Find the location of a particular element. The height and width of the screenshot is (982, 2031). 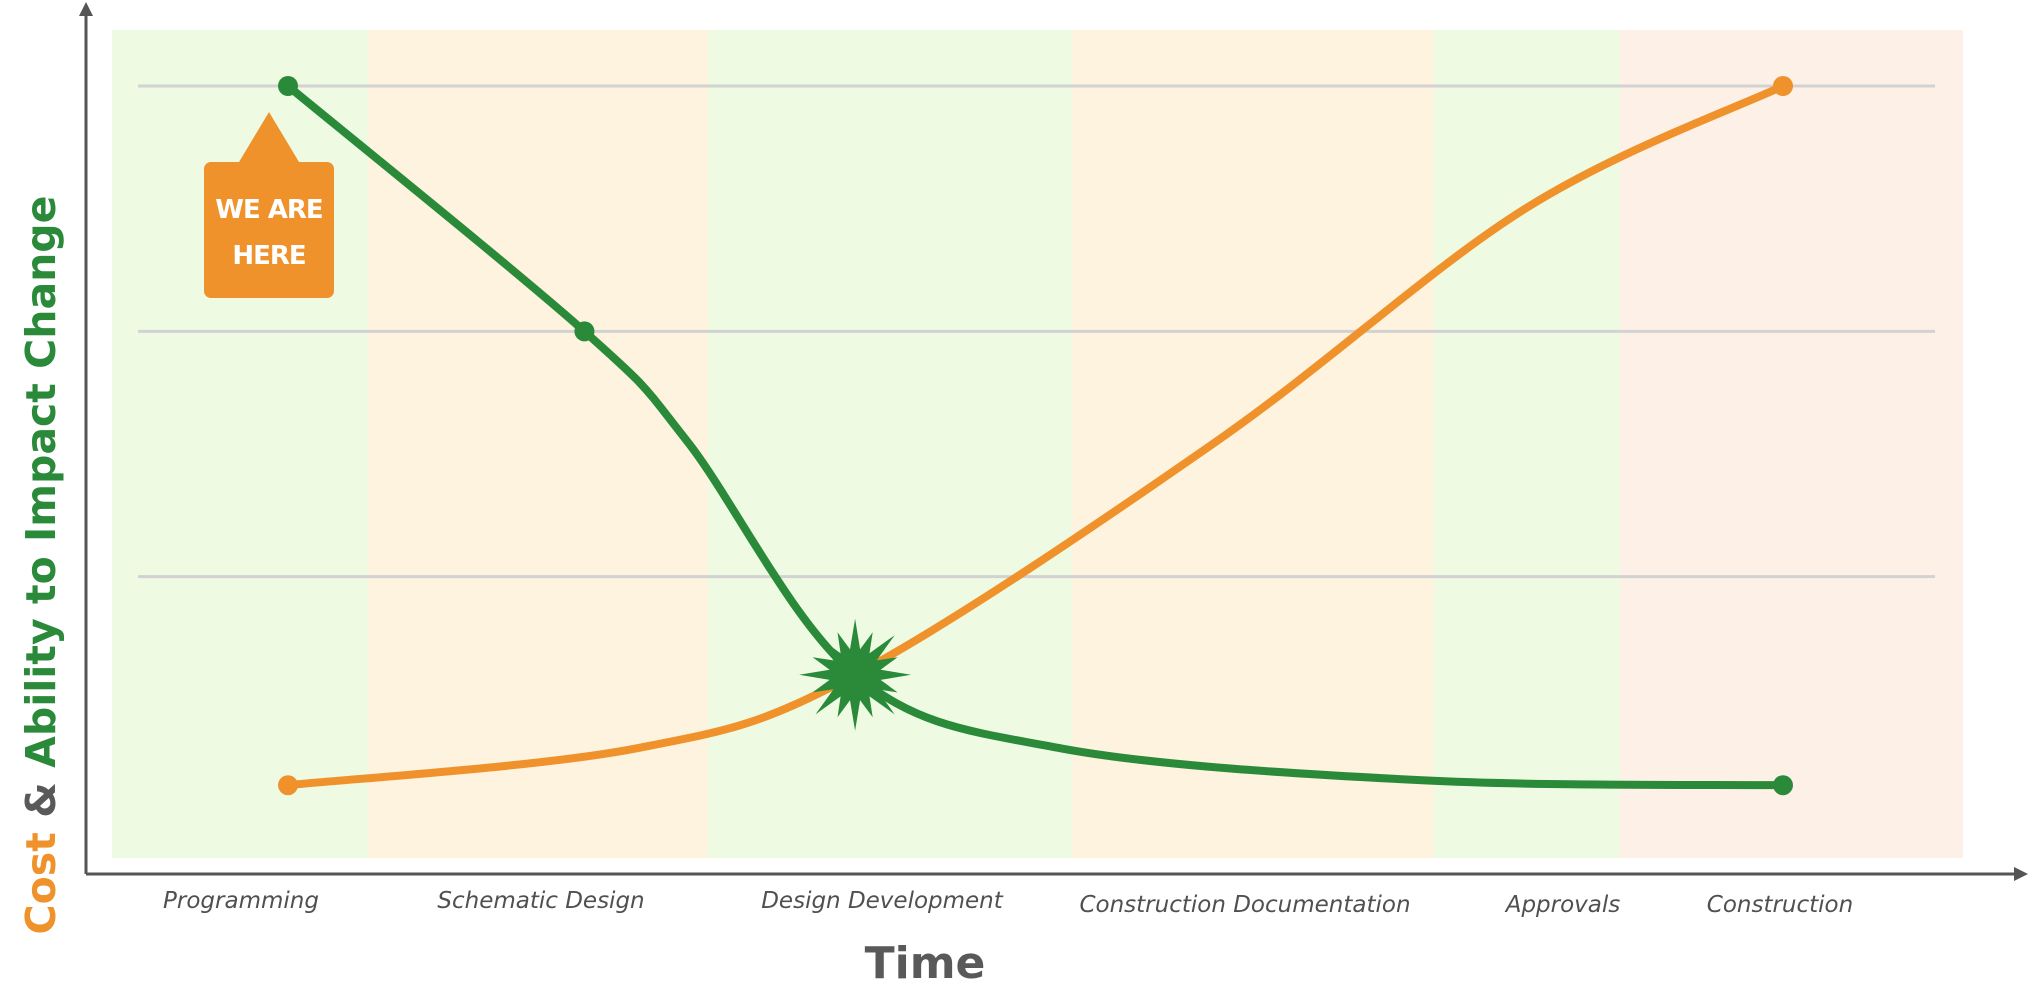

y-axis-title-amp: & is located at coordinates (41, 800).